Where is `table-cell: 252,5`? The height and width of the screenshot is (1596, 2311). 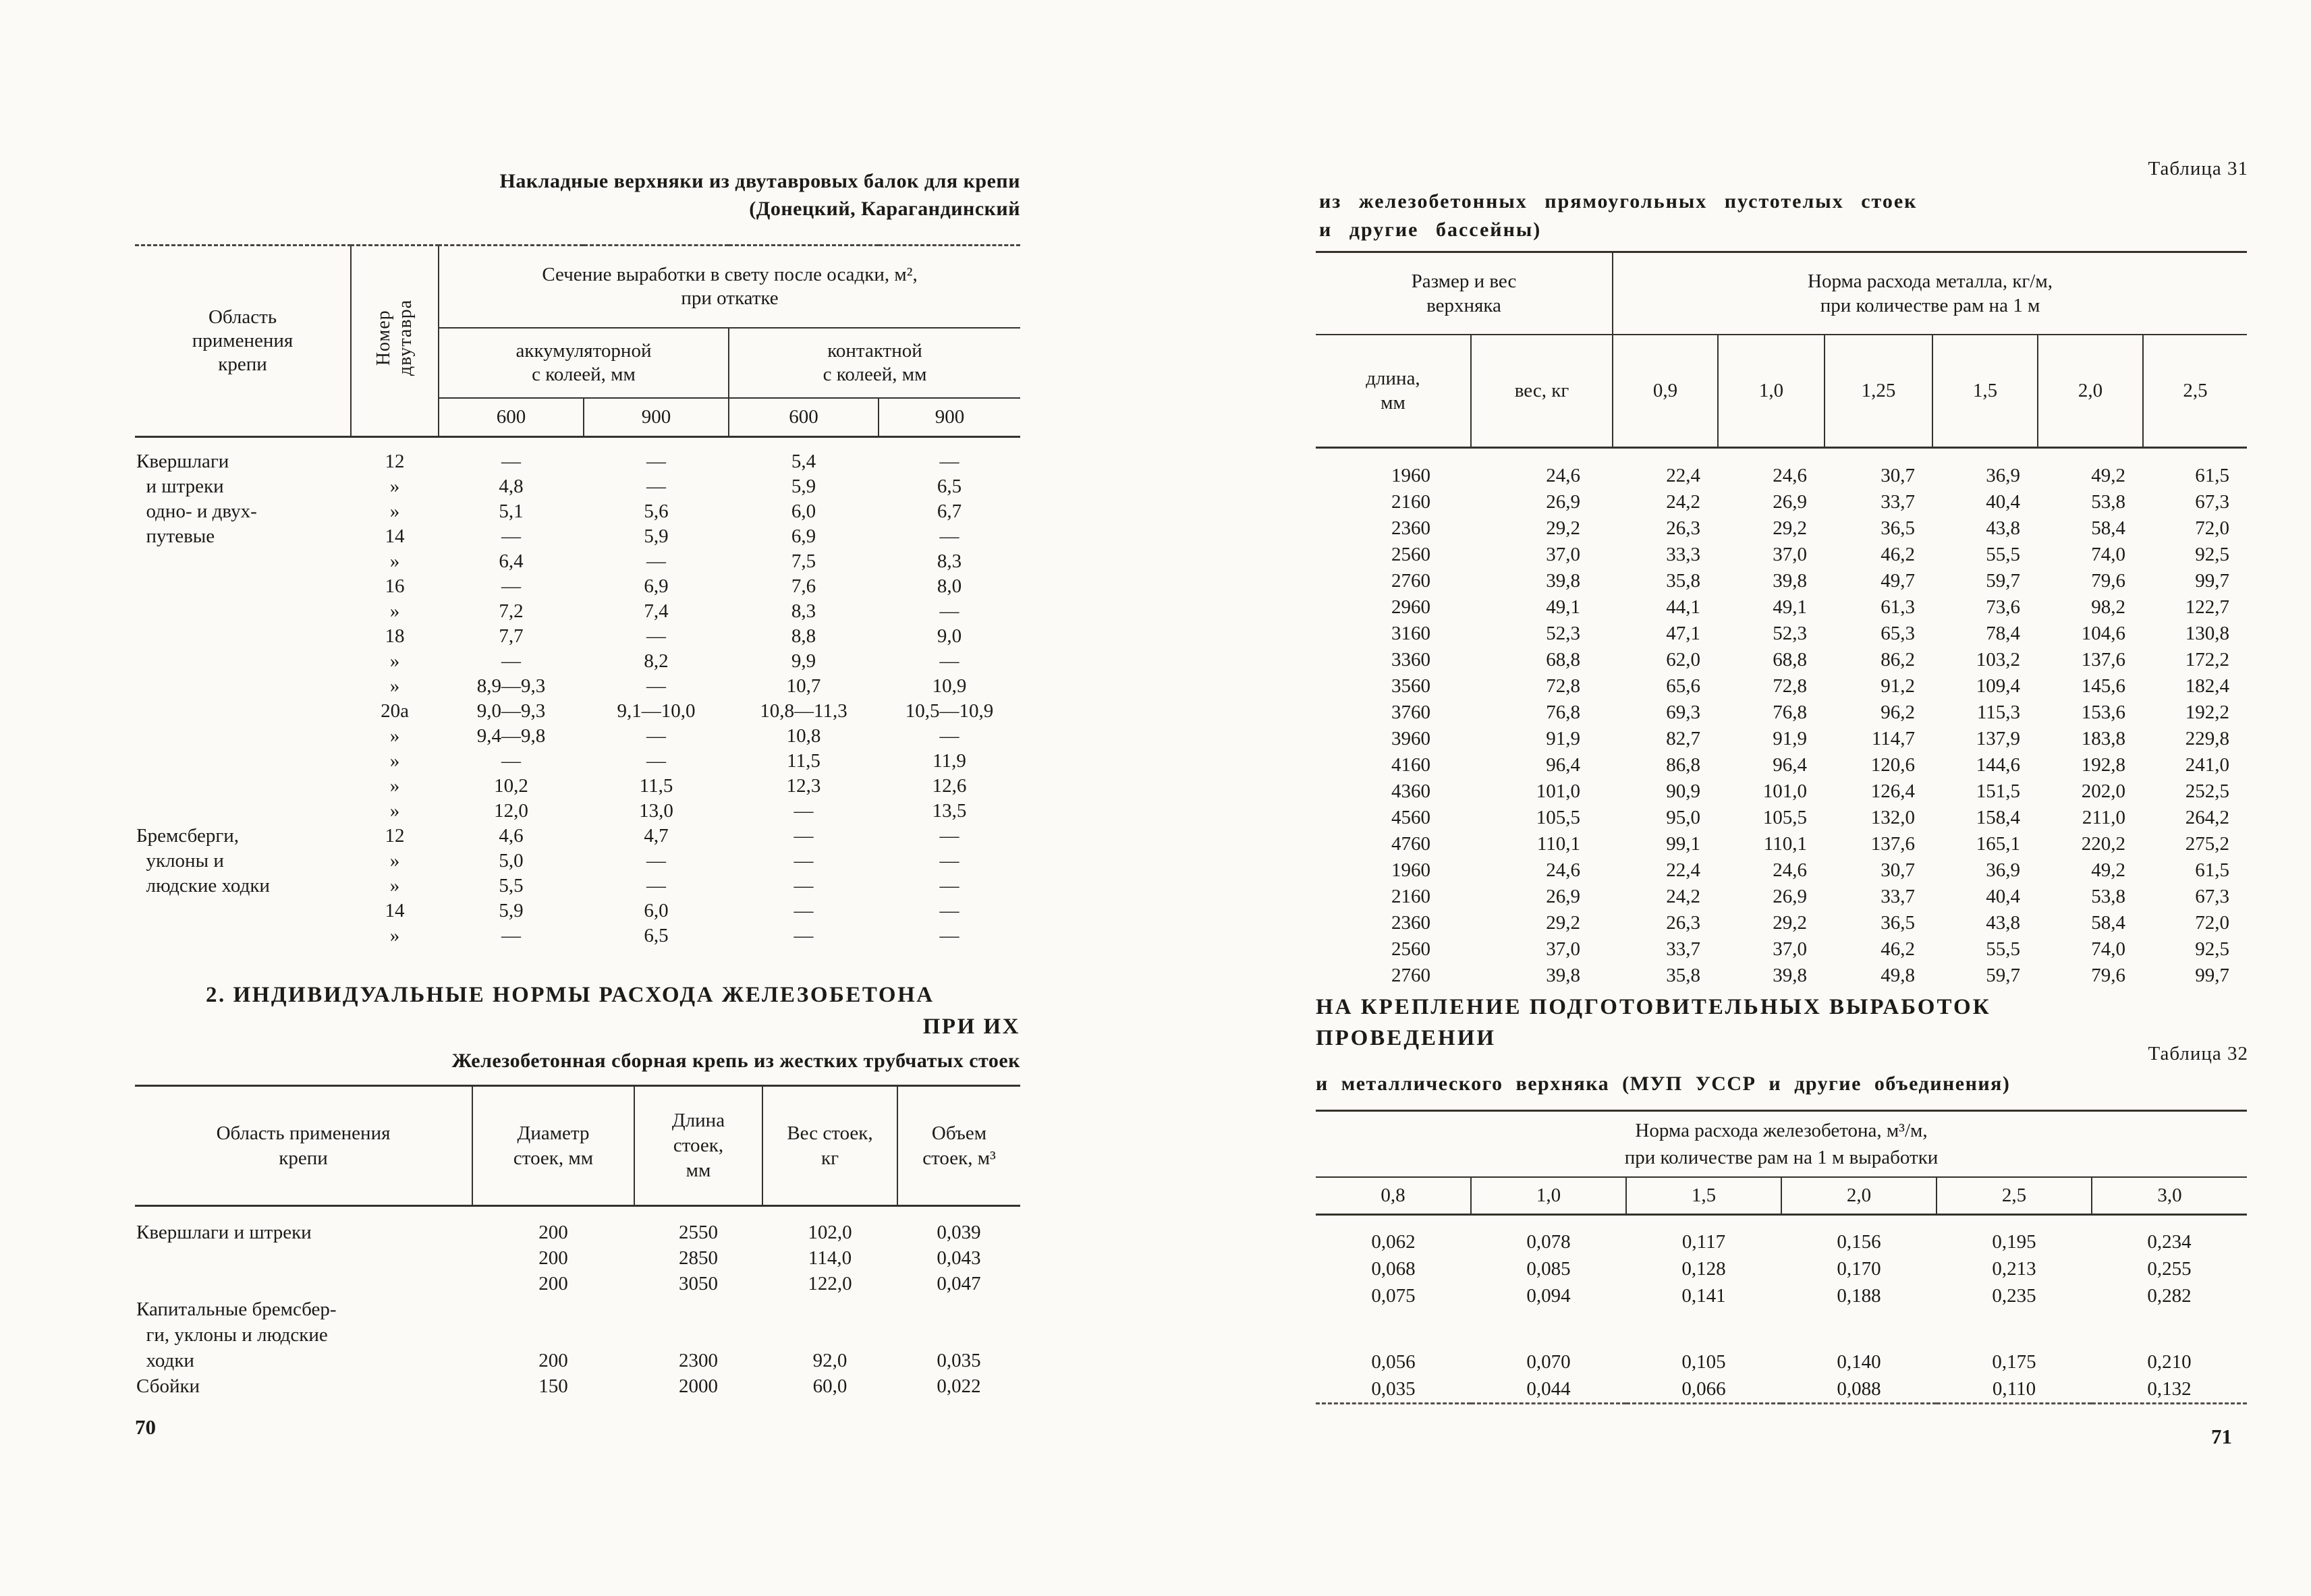
table-cell: 252,5 is located at coordinates (2207, 791).